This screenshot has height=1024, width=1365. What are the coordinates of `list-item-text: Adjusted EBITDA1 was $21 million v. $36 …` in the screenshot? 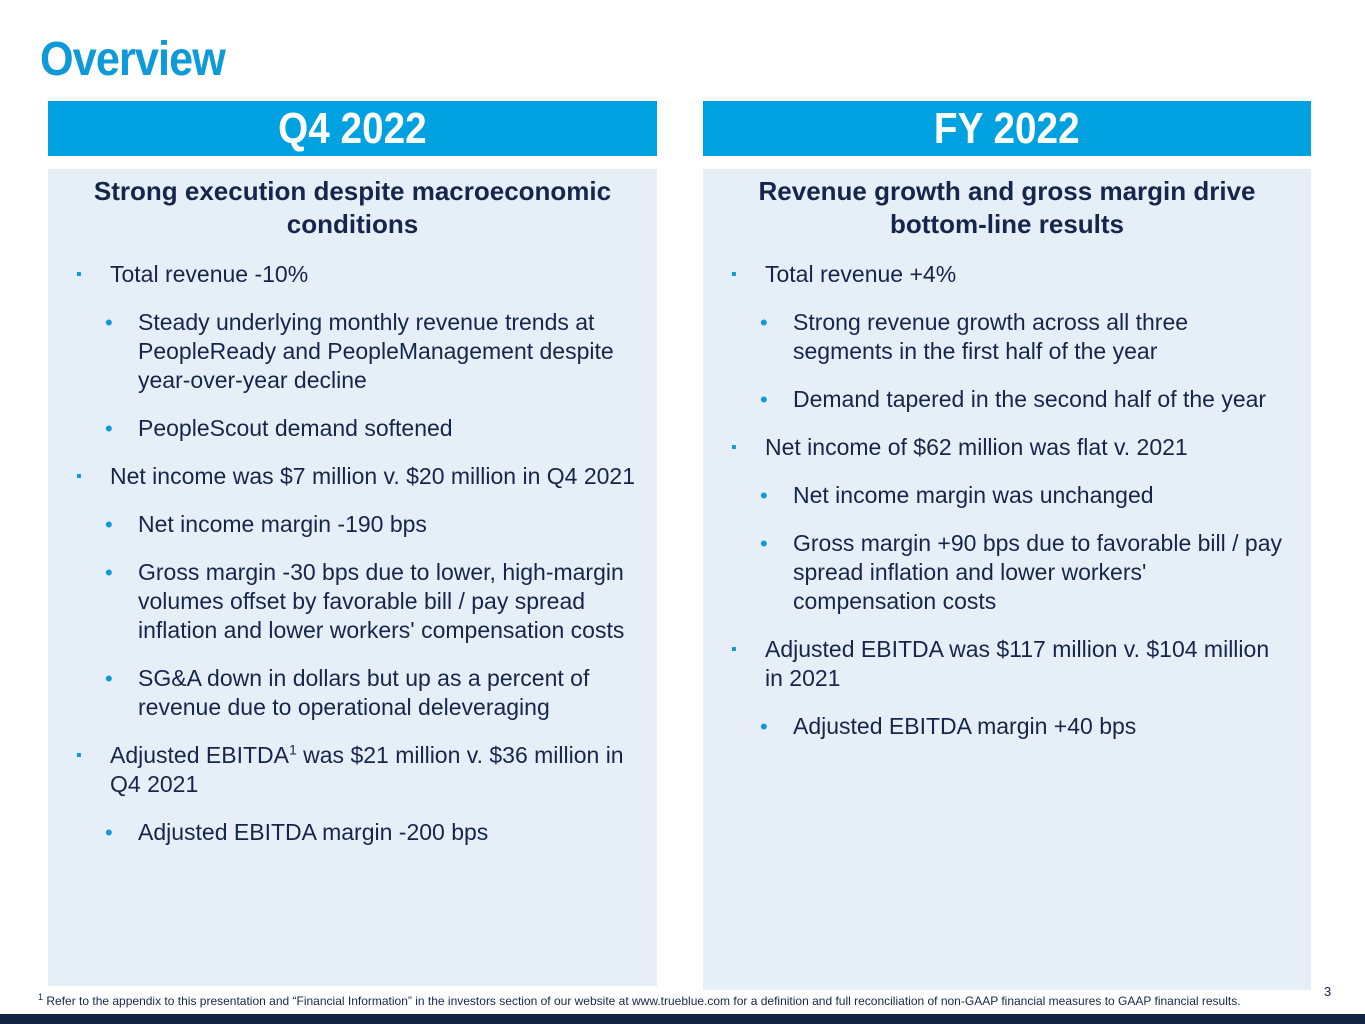 It's located at (367, 769).